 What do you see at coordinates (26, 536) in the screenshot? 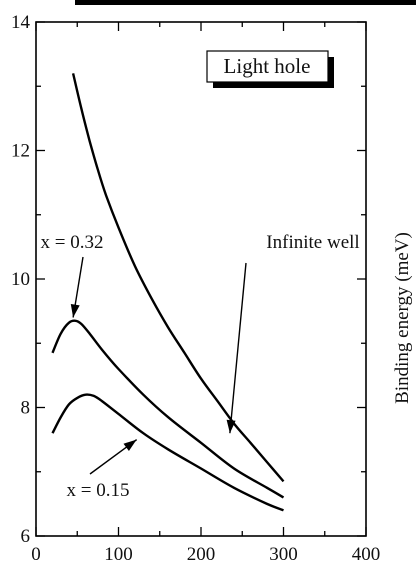
I see `y-tick-label: 6` at bounding box center [26, 536].